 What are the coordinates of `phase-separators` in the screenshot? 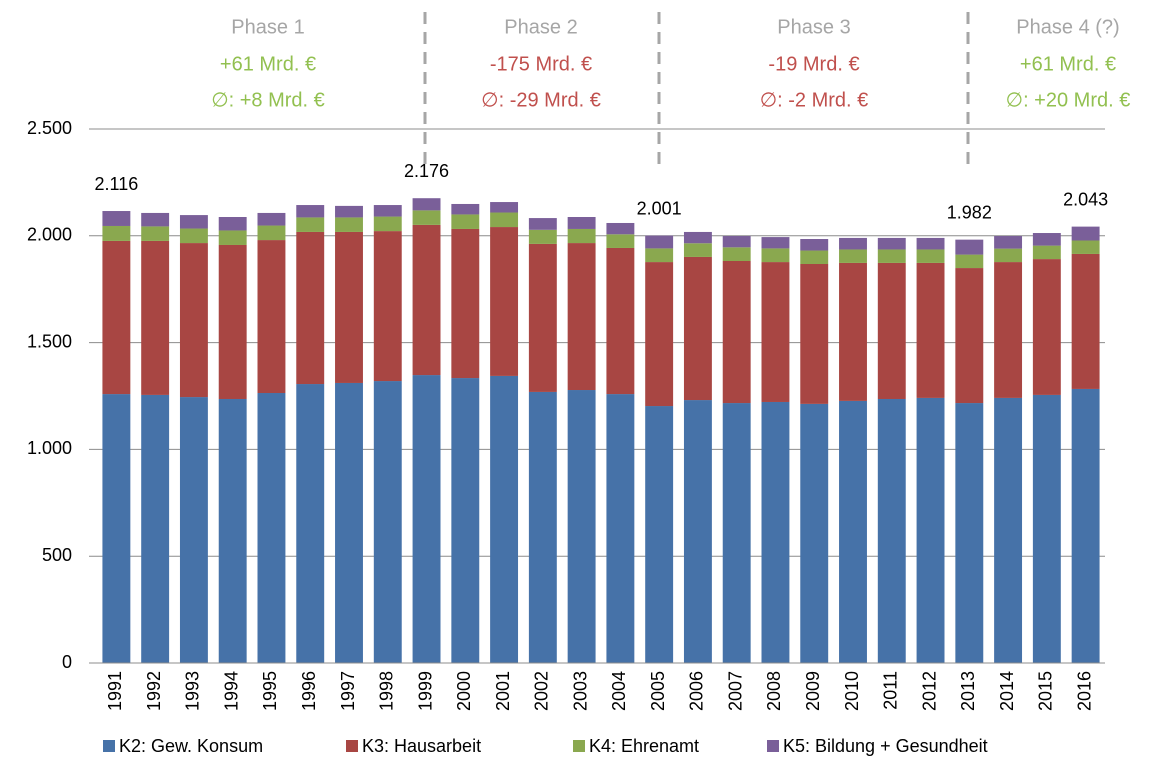 It's located at (696, 88).